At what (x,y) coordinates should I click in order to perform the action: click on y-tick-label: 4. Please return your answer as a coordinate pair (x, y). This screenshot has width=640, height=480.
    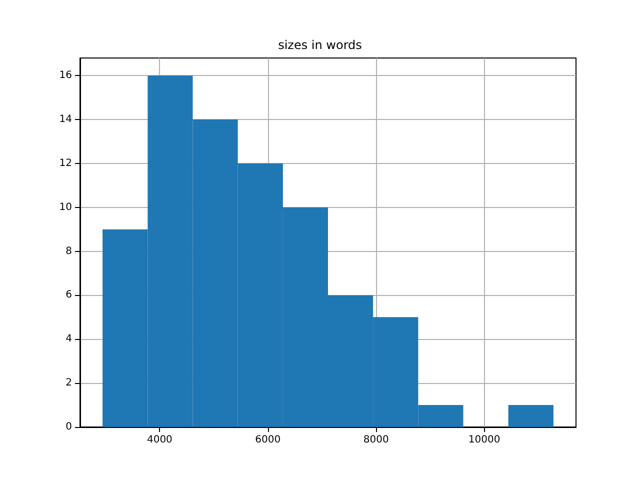
    Looking at the image, I should click on (69, 339).